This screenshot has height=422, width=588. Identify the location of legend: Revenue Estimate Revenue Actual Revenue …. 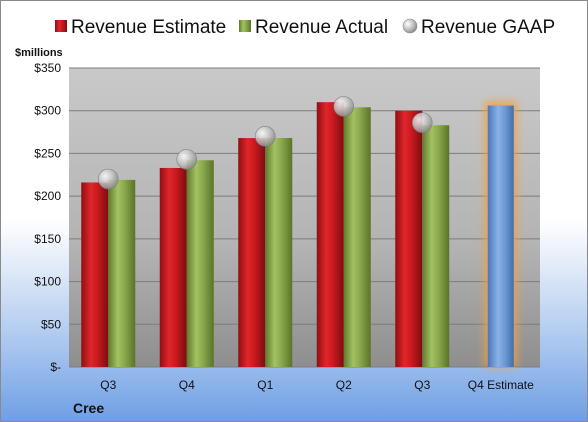
(305, 27).